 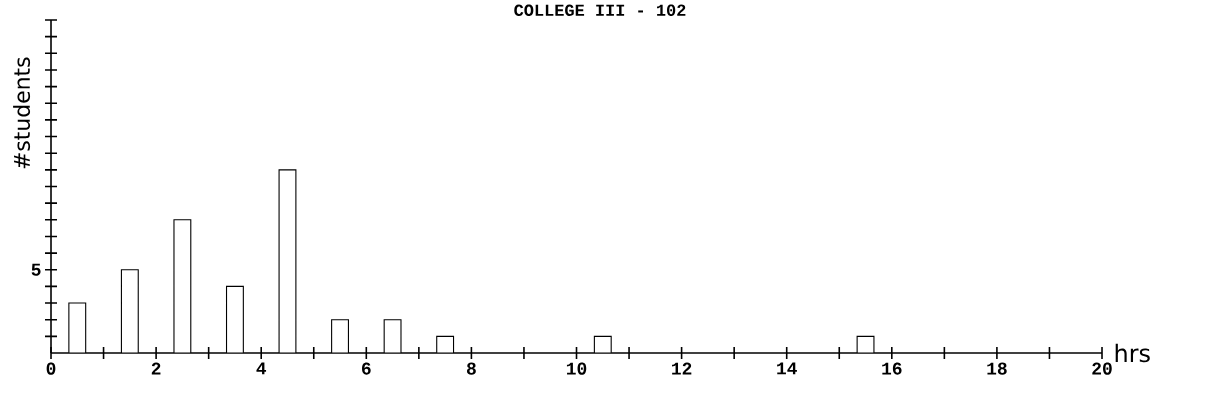 I want to click on x-tick-label: 8, so click(x=471, y=368).